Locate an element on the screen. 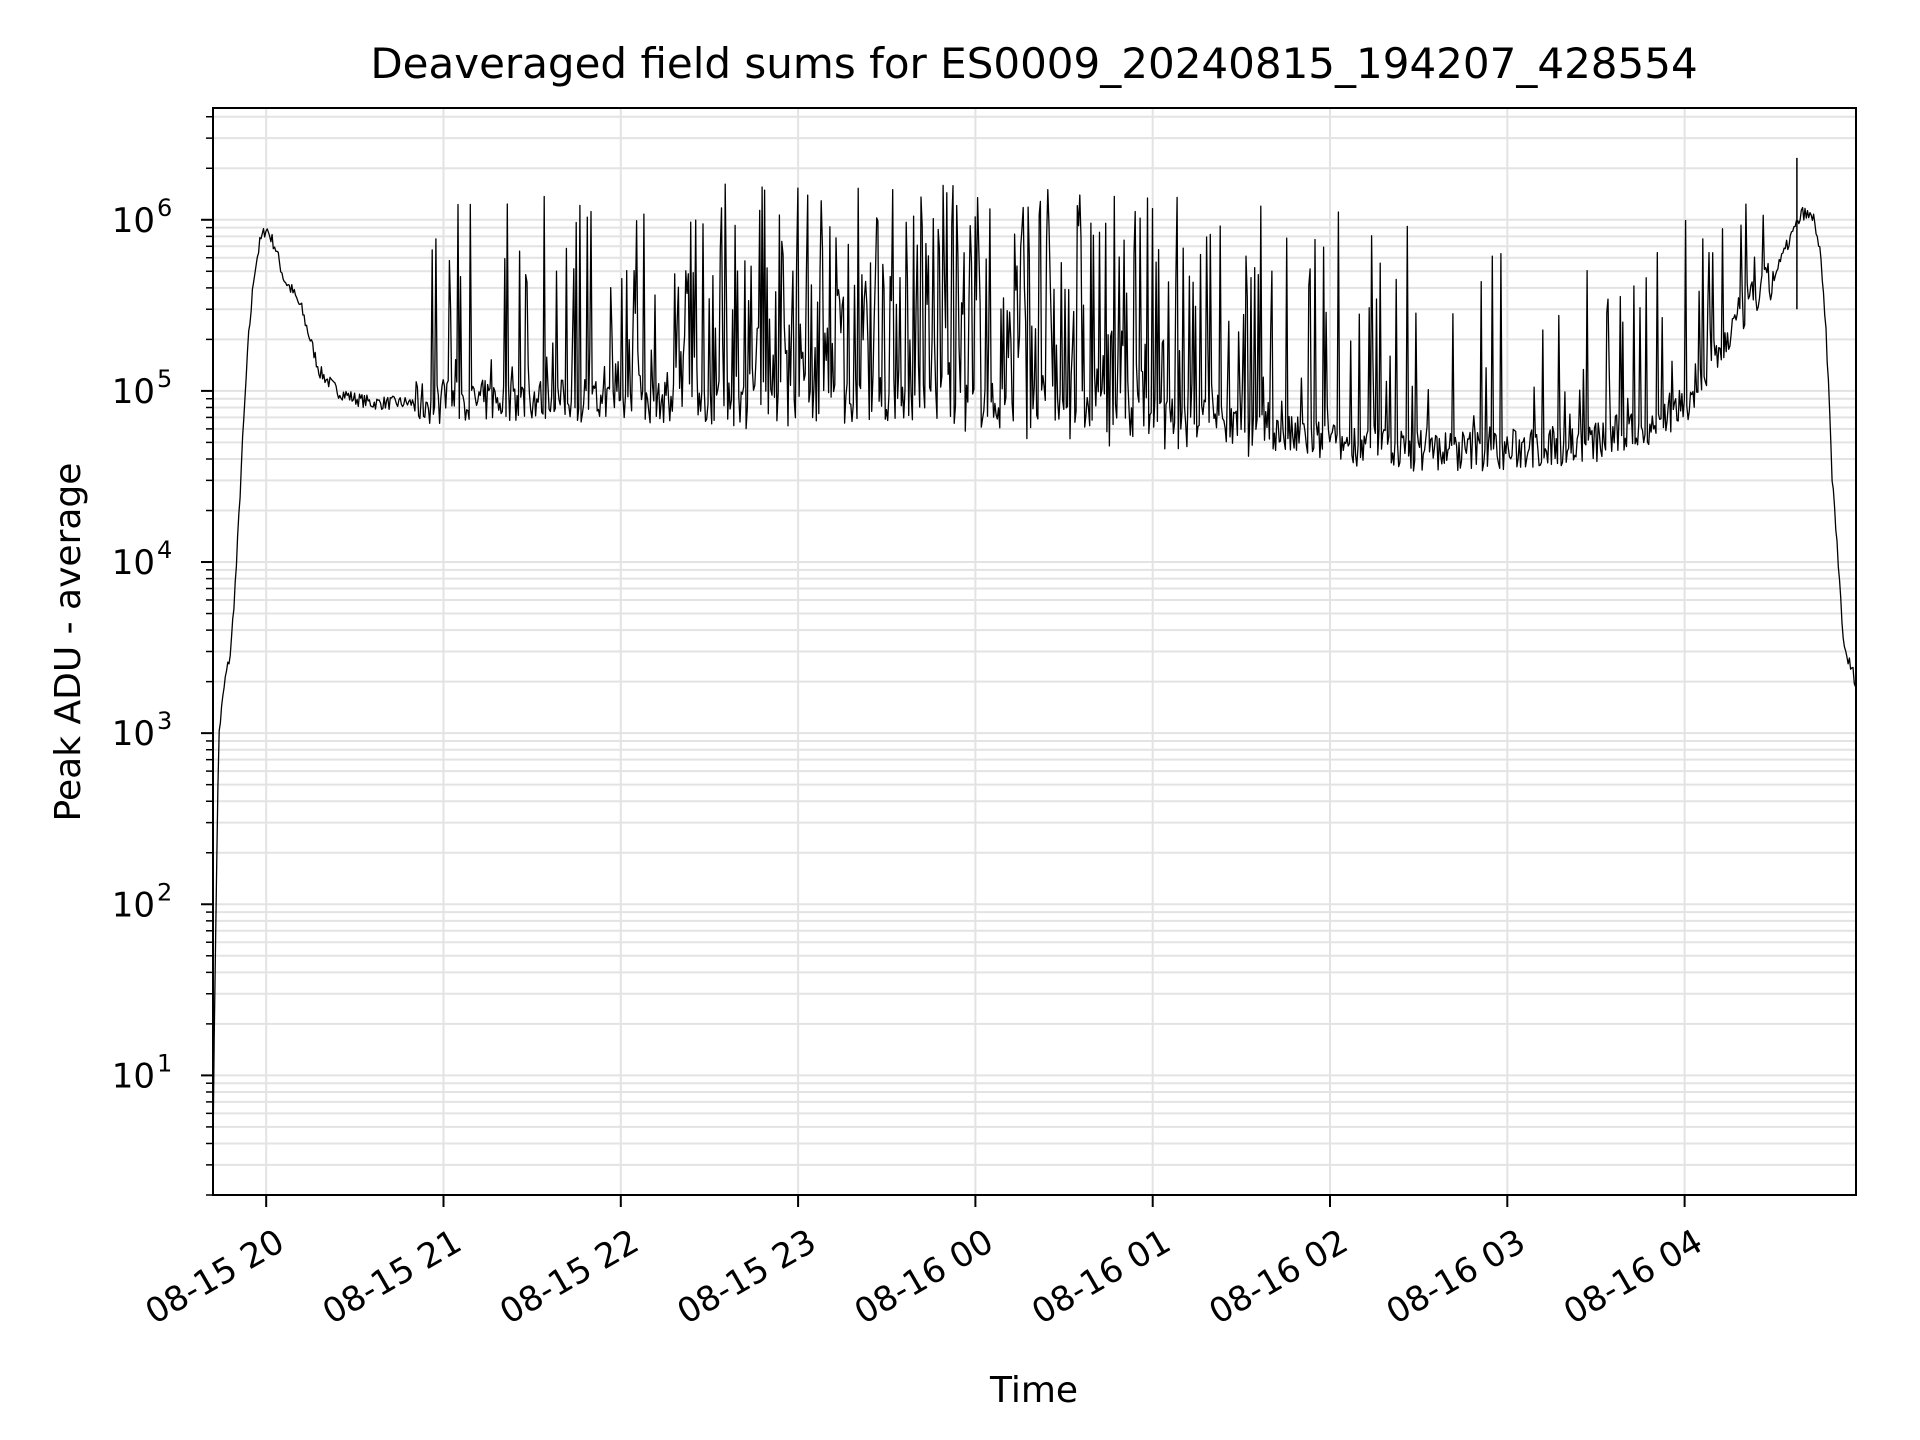  x-axis-label: Time is located at coordinates (1033, 1390).